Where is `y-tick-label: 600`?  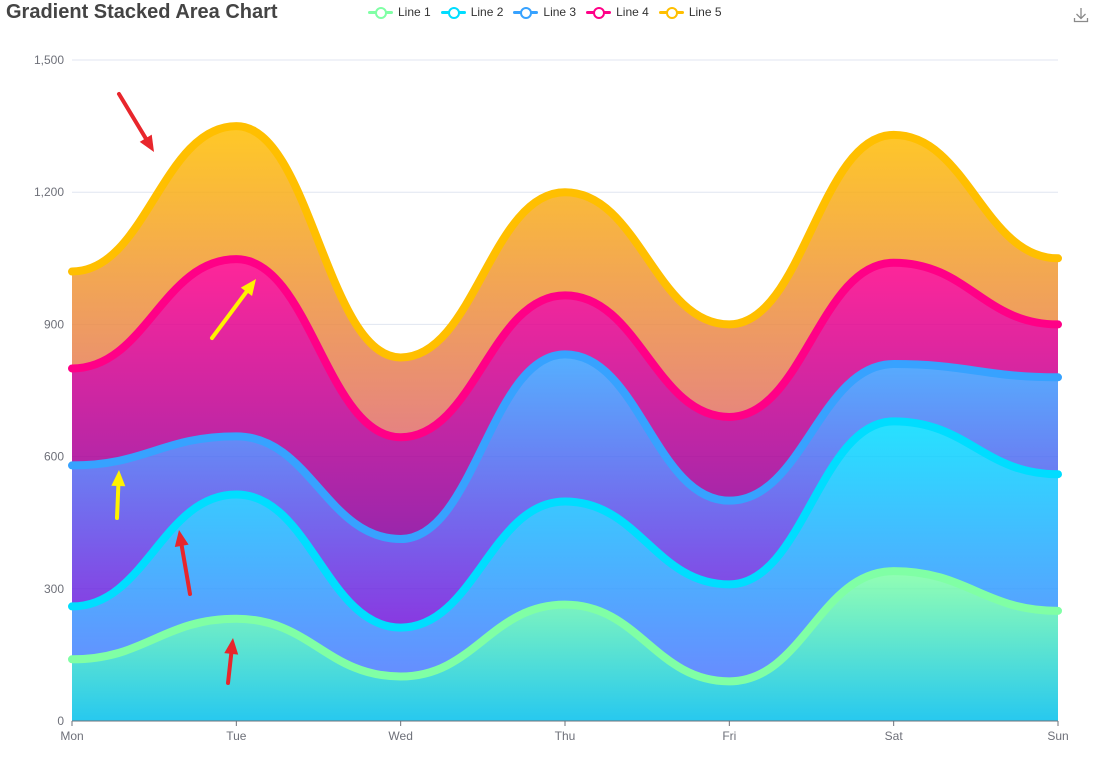
y-tick-label: 600 is located at coordinates (54, 457).